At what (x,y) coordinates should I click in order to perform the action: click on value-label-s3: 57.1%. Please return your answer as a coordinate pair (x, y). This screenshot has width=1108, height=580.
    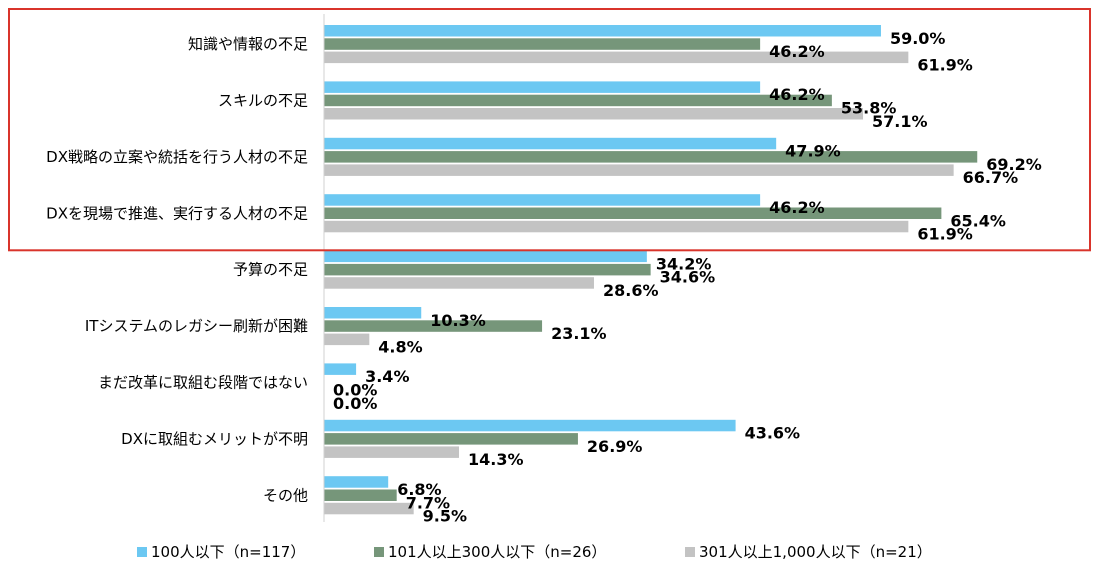
    Looking at the image, I should click on (900, 121).